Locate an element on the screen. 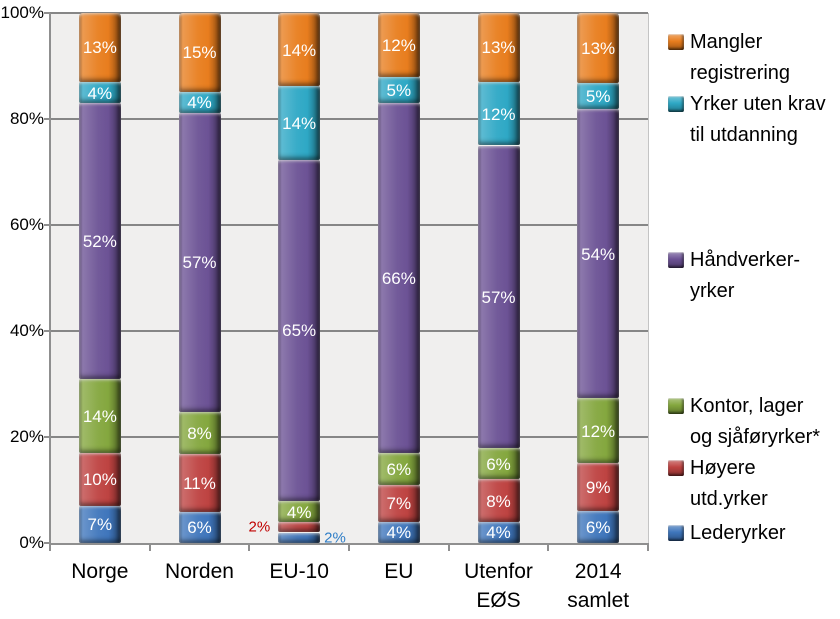 This screenshot has width=840, height=619. data-label: 5% is located at coordinates (399, 90).